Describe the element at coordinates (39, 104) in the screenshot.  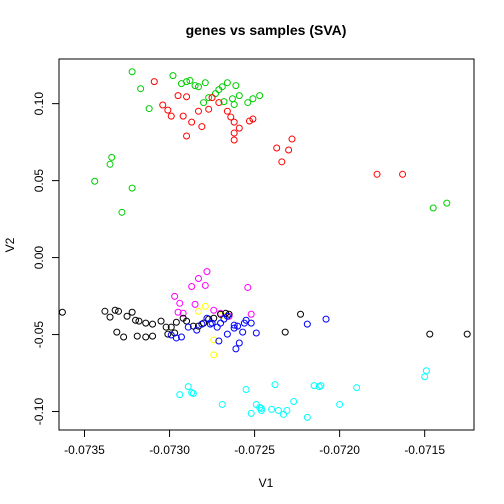
I see `y-tick-label: 0.10` at that location.